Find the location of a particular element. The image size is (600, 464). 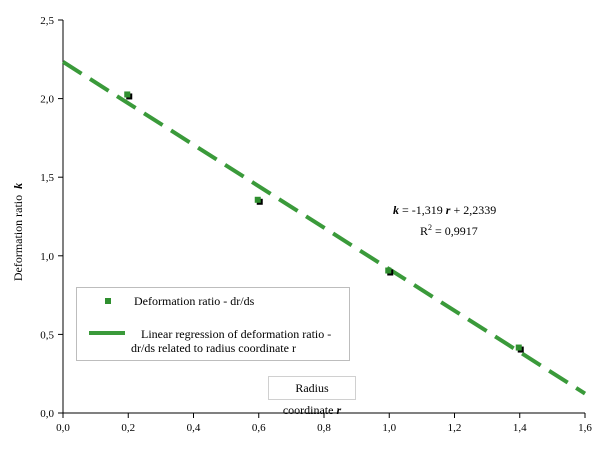

x-tick-label: 0,0 is located at coordinates (63, 428).